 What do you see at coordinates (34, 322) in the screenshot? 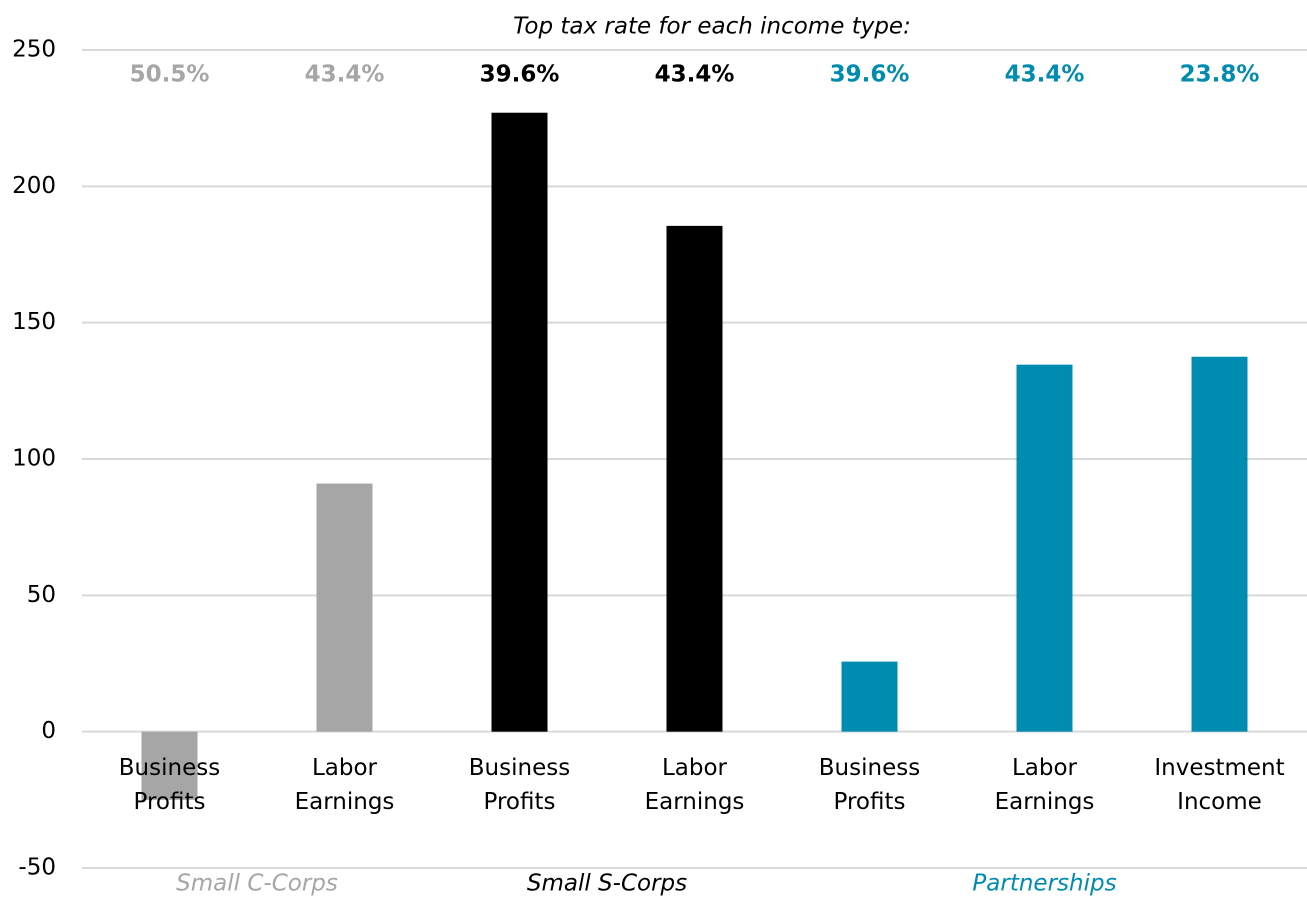
I see `y-tick-label: 150` at bounding box center [34, 322].